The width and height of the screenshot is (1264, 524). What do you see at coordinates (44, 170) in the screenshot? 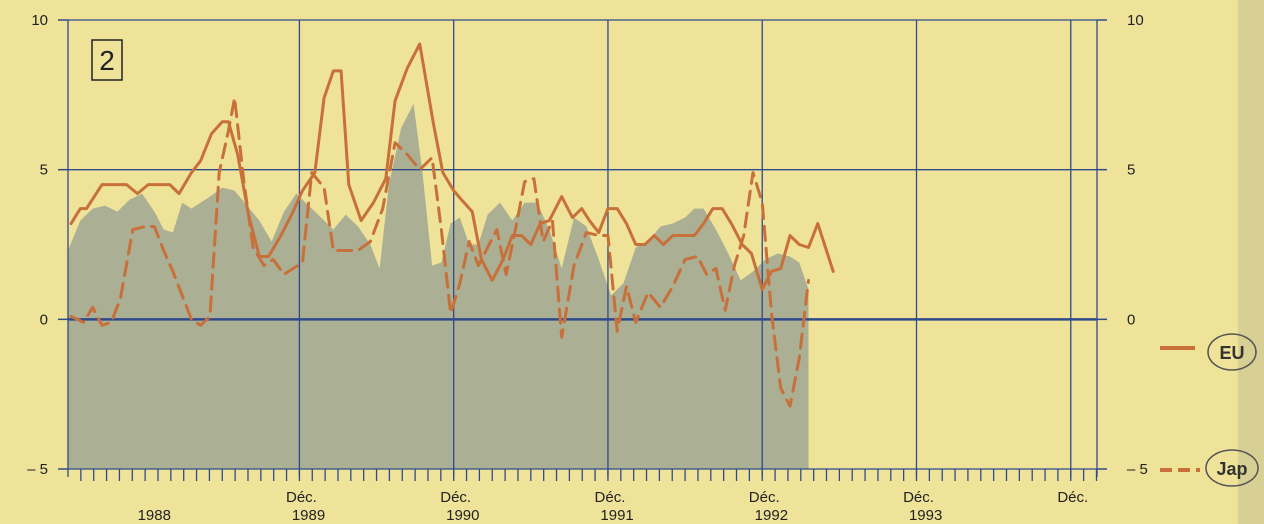
I see `y-tick-label-left-2: 5` at bounding box center [44, 170].